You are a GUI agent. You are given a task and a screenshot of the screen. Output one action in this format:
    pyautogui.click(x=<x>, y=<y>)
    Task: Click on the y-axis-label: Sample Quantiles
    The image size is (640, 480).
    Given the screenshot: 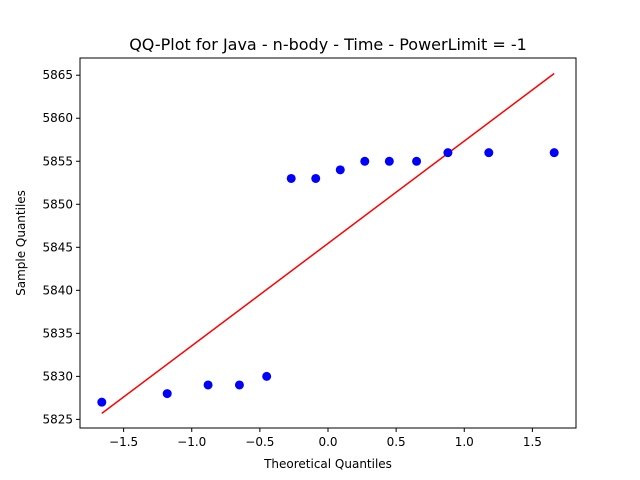 What is the action you would take?
    pyautogui.click(x=21, y=243)
    